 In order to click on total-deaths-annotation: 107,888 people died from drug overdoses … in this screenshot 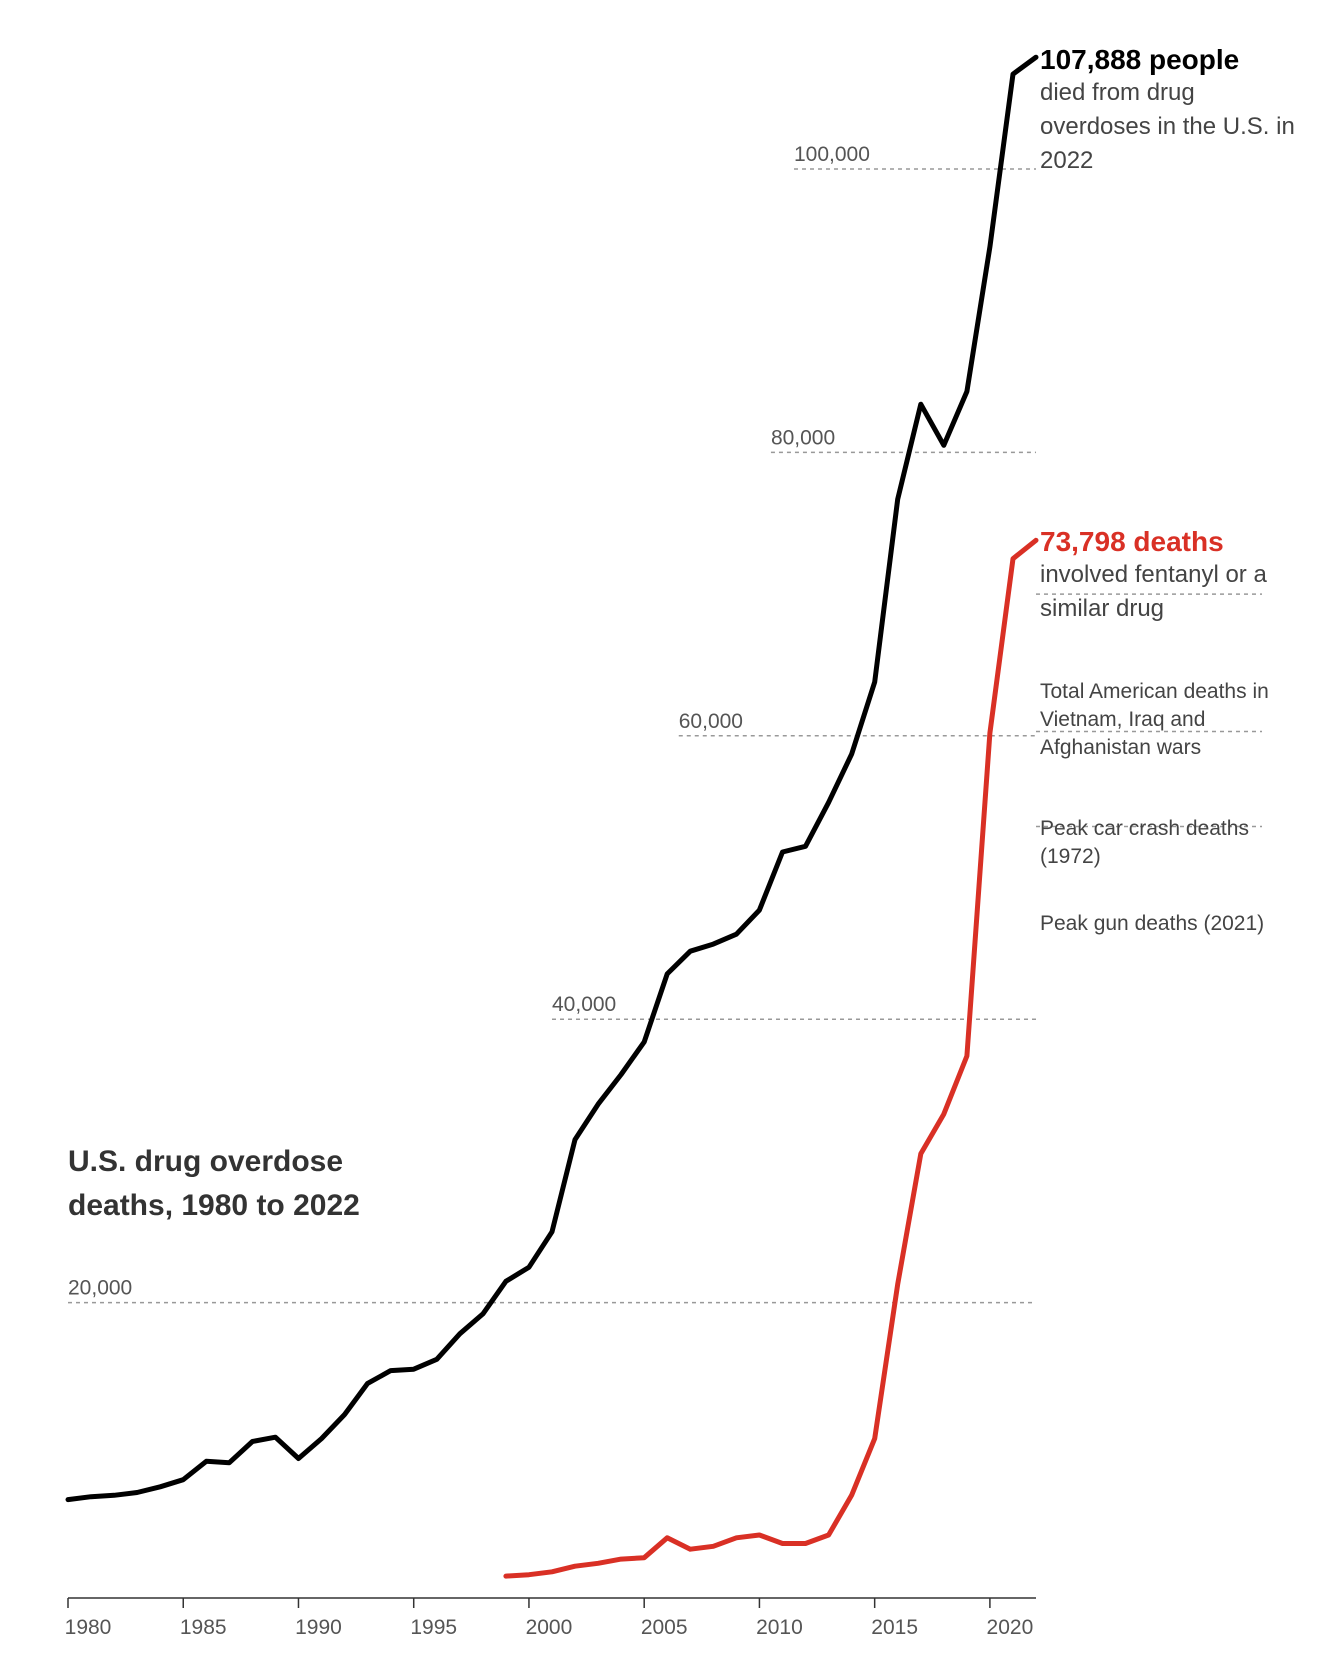, I will do `click(1175, 111)`.